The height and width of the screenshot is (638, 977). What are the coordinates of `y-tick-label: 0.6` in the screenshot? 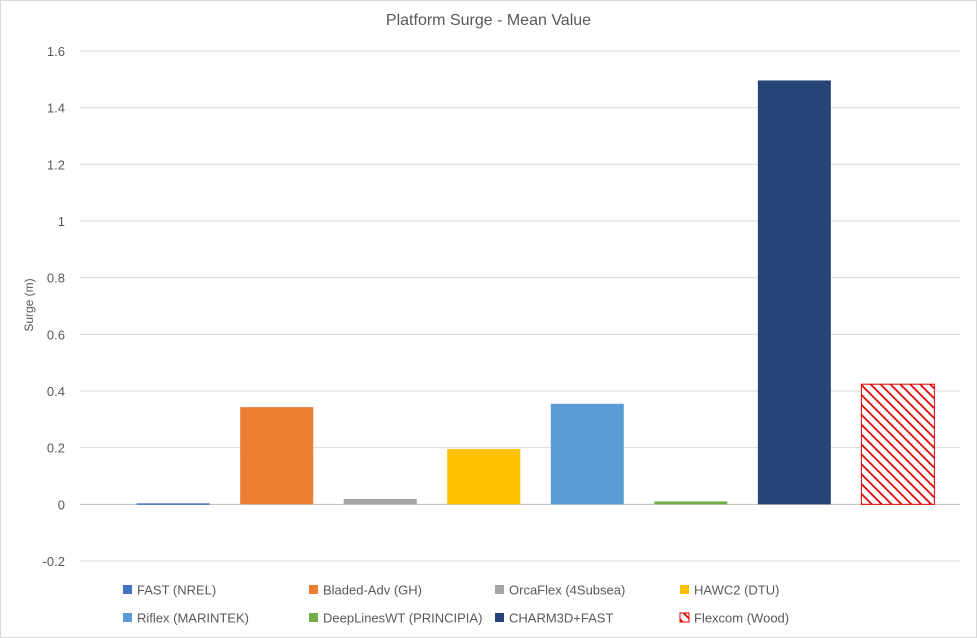 It's located at (56, 334).